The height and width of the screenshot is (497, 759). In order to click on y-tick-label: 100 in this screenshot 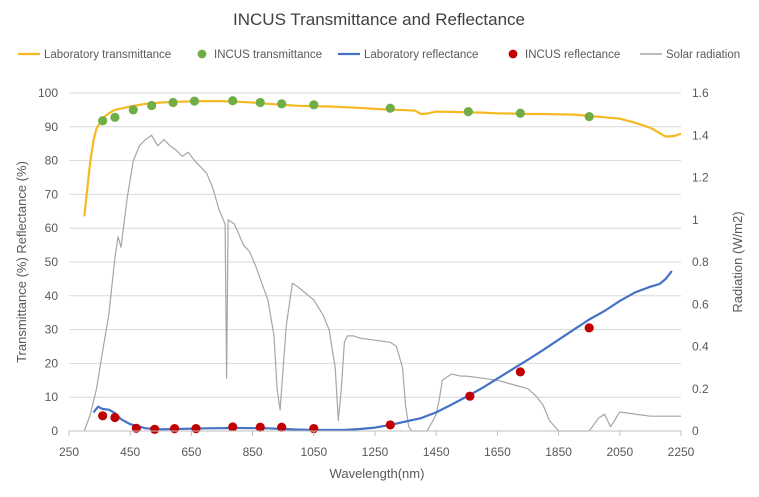, I will do `click(48, 93)`.